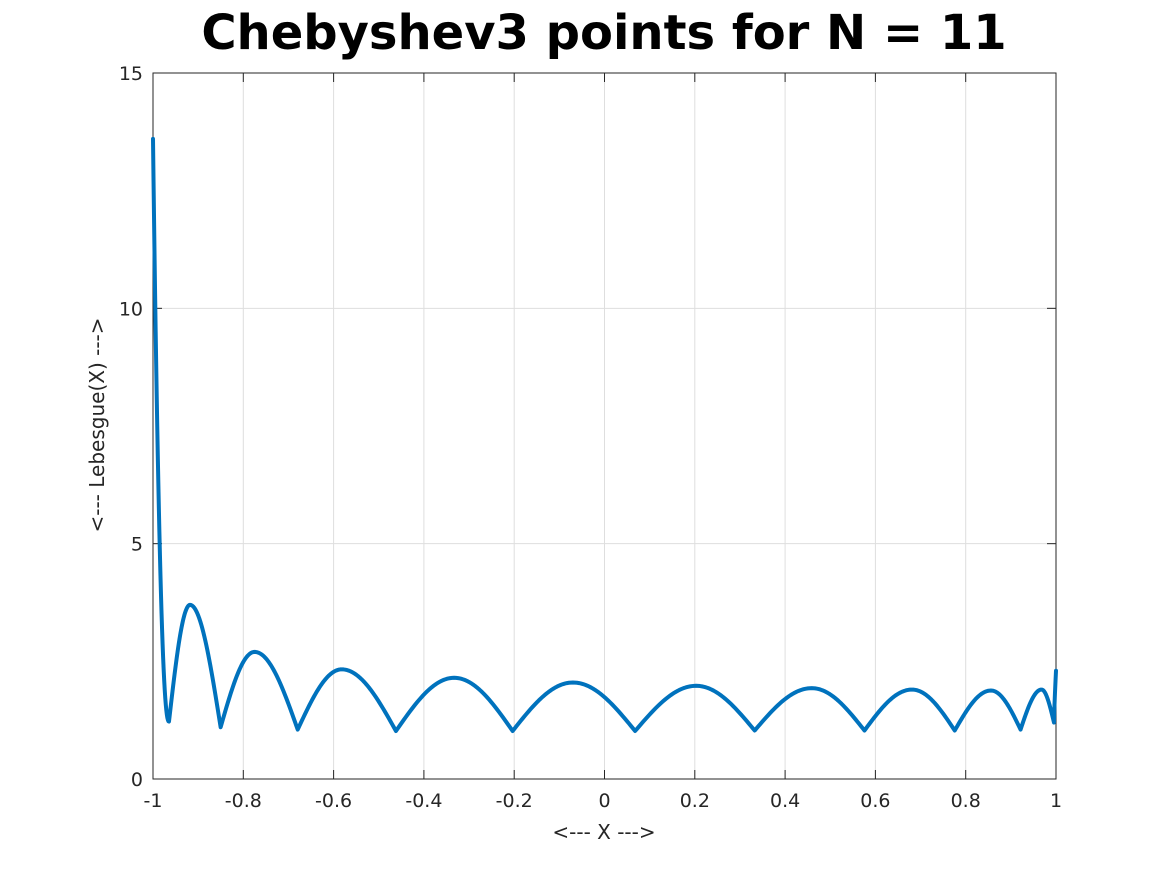  Describe the element at coordinates (137, 545) in the screenshot. I see `y-tick-label: 5` at that location.